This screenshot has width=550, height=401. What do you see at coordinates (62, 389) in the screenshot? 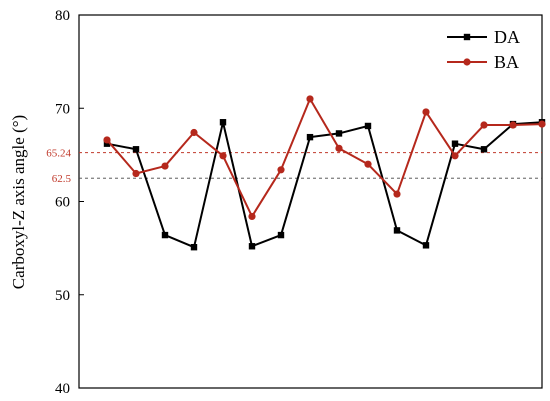
I see `y-tick-label: 40` at bounding box center [62, 389].